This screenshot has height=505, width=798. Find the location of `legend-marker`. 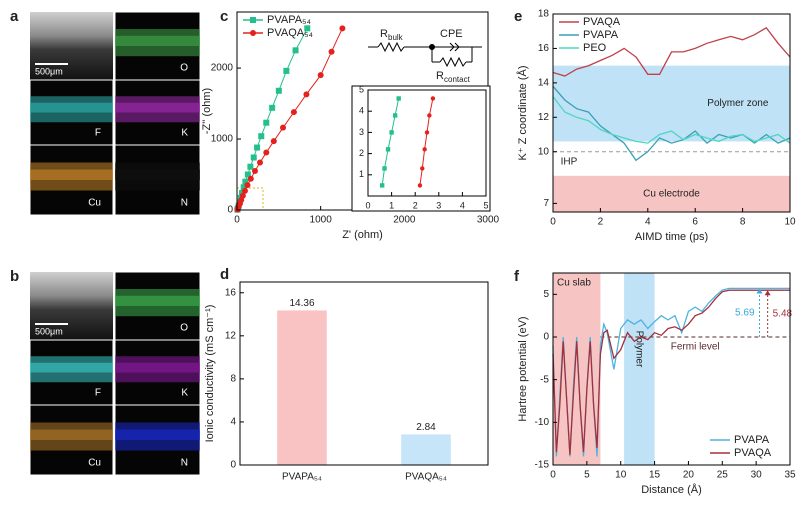

legend-marker is located at coordinates (253, 20).